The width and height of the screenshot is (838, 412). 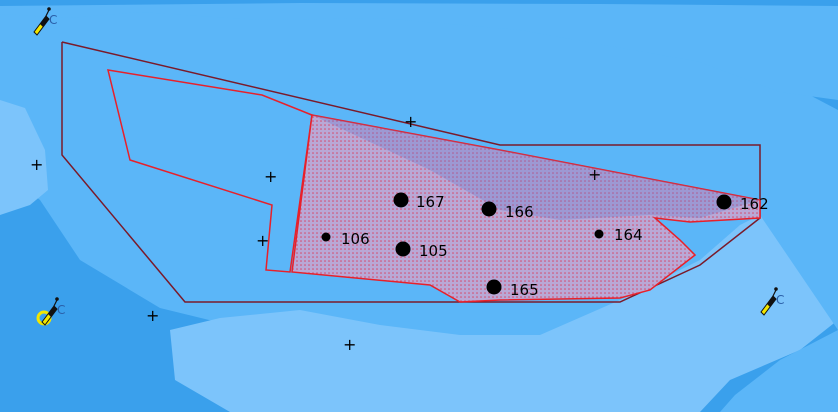 What do you see at coordinates (419, 3) in the screenshot?
I see `deep-water-top-stripe` at bounding box center [419, 3].